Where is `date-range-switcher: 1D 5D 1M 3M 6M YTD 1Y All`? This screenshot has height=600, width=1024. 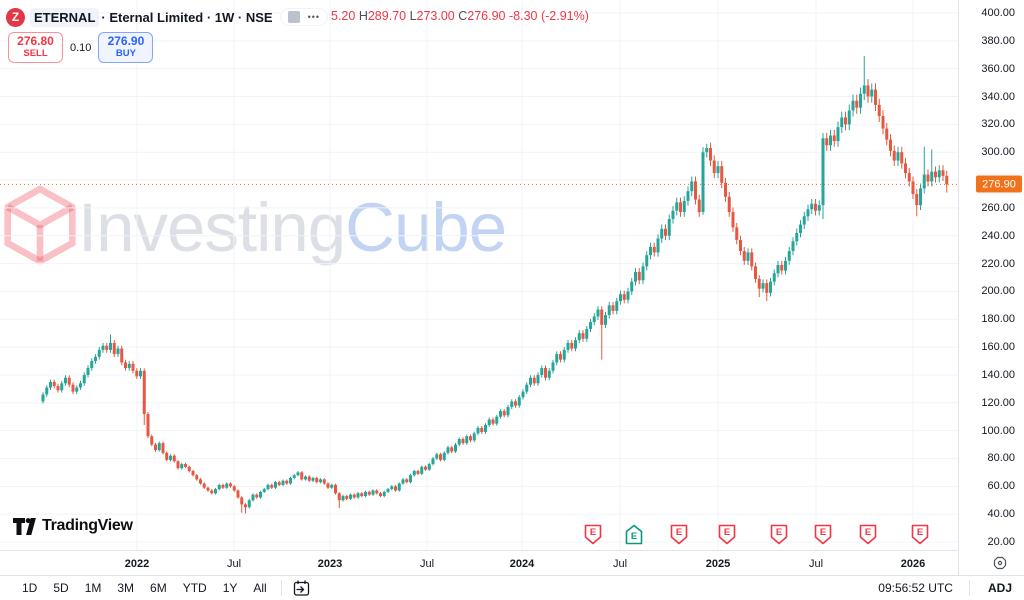
date-range-switcher: 1D 5D 1M 3M 6M YTD 1Y All is located at coordinates (144, 588).